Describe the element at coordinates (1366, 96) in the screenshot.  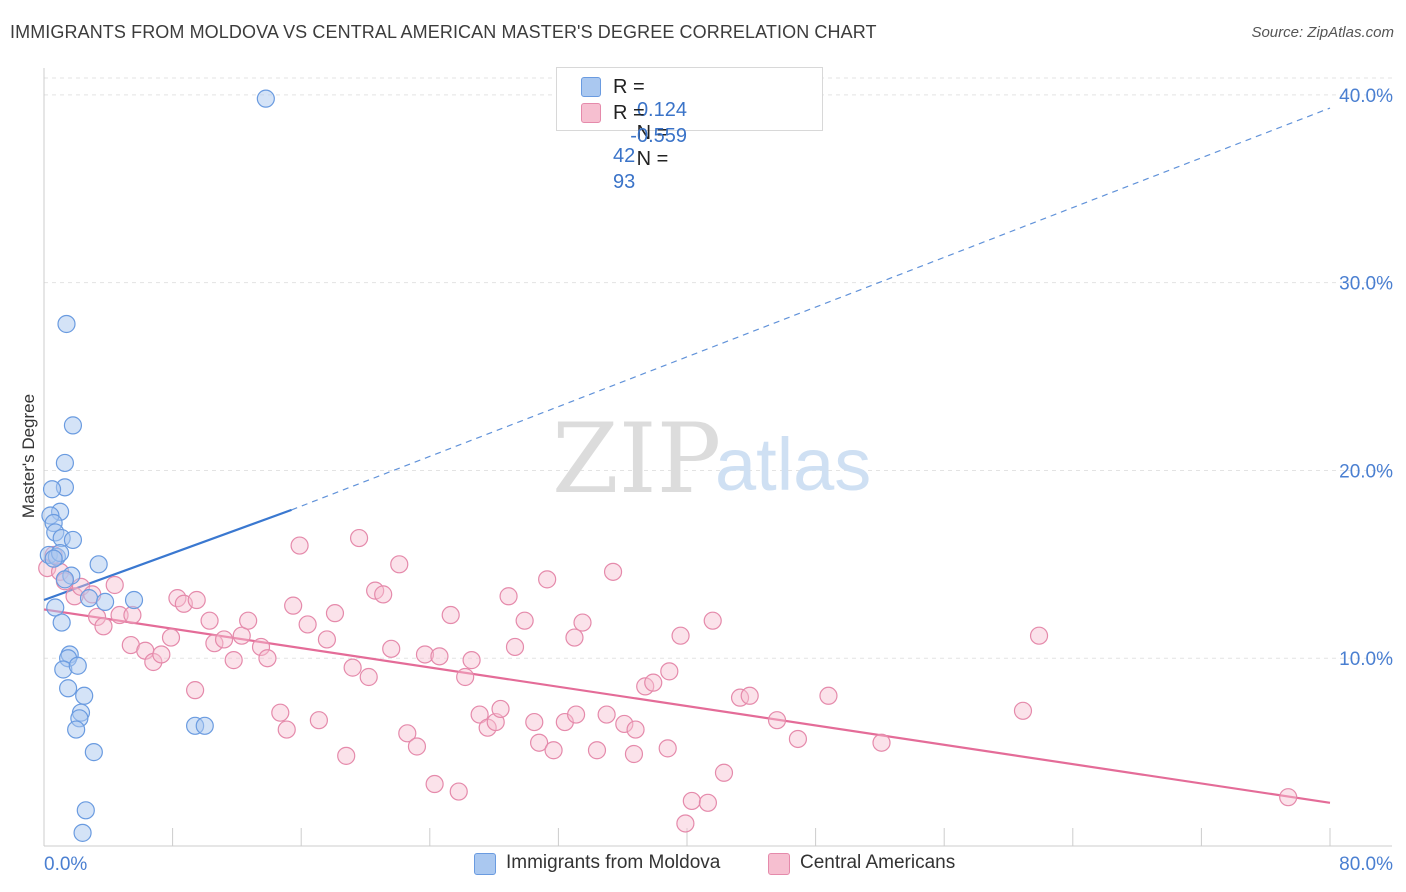
I see `y-tick-label-3: 40.0%` at that location.